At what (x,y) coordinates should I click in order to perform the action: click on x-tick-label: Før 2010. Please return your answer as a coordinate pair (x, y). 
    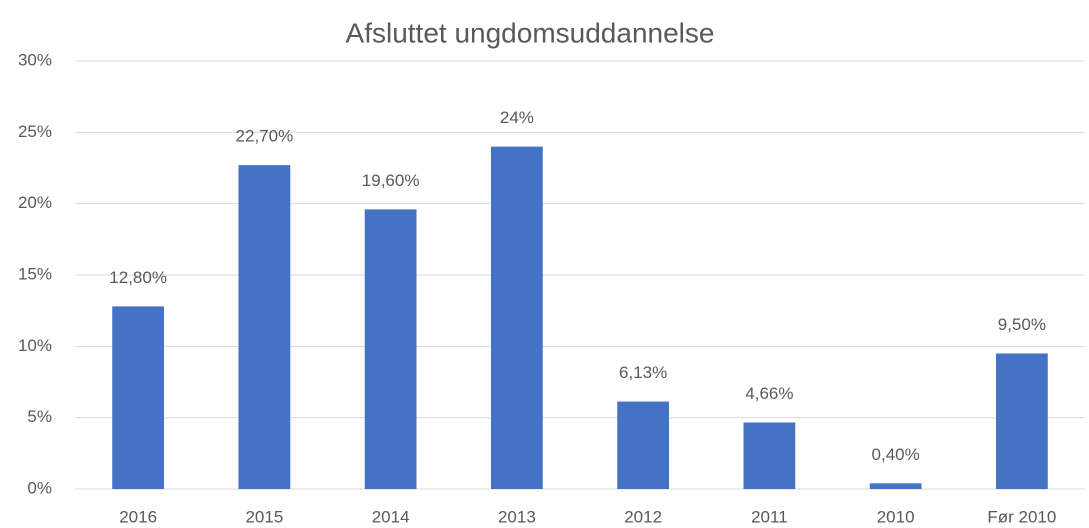
    Looking at the image, I should click on (1021, 516).